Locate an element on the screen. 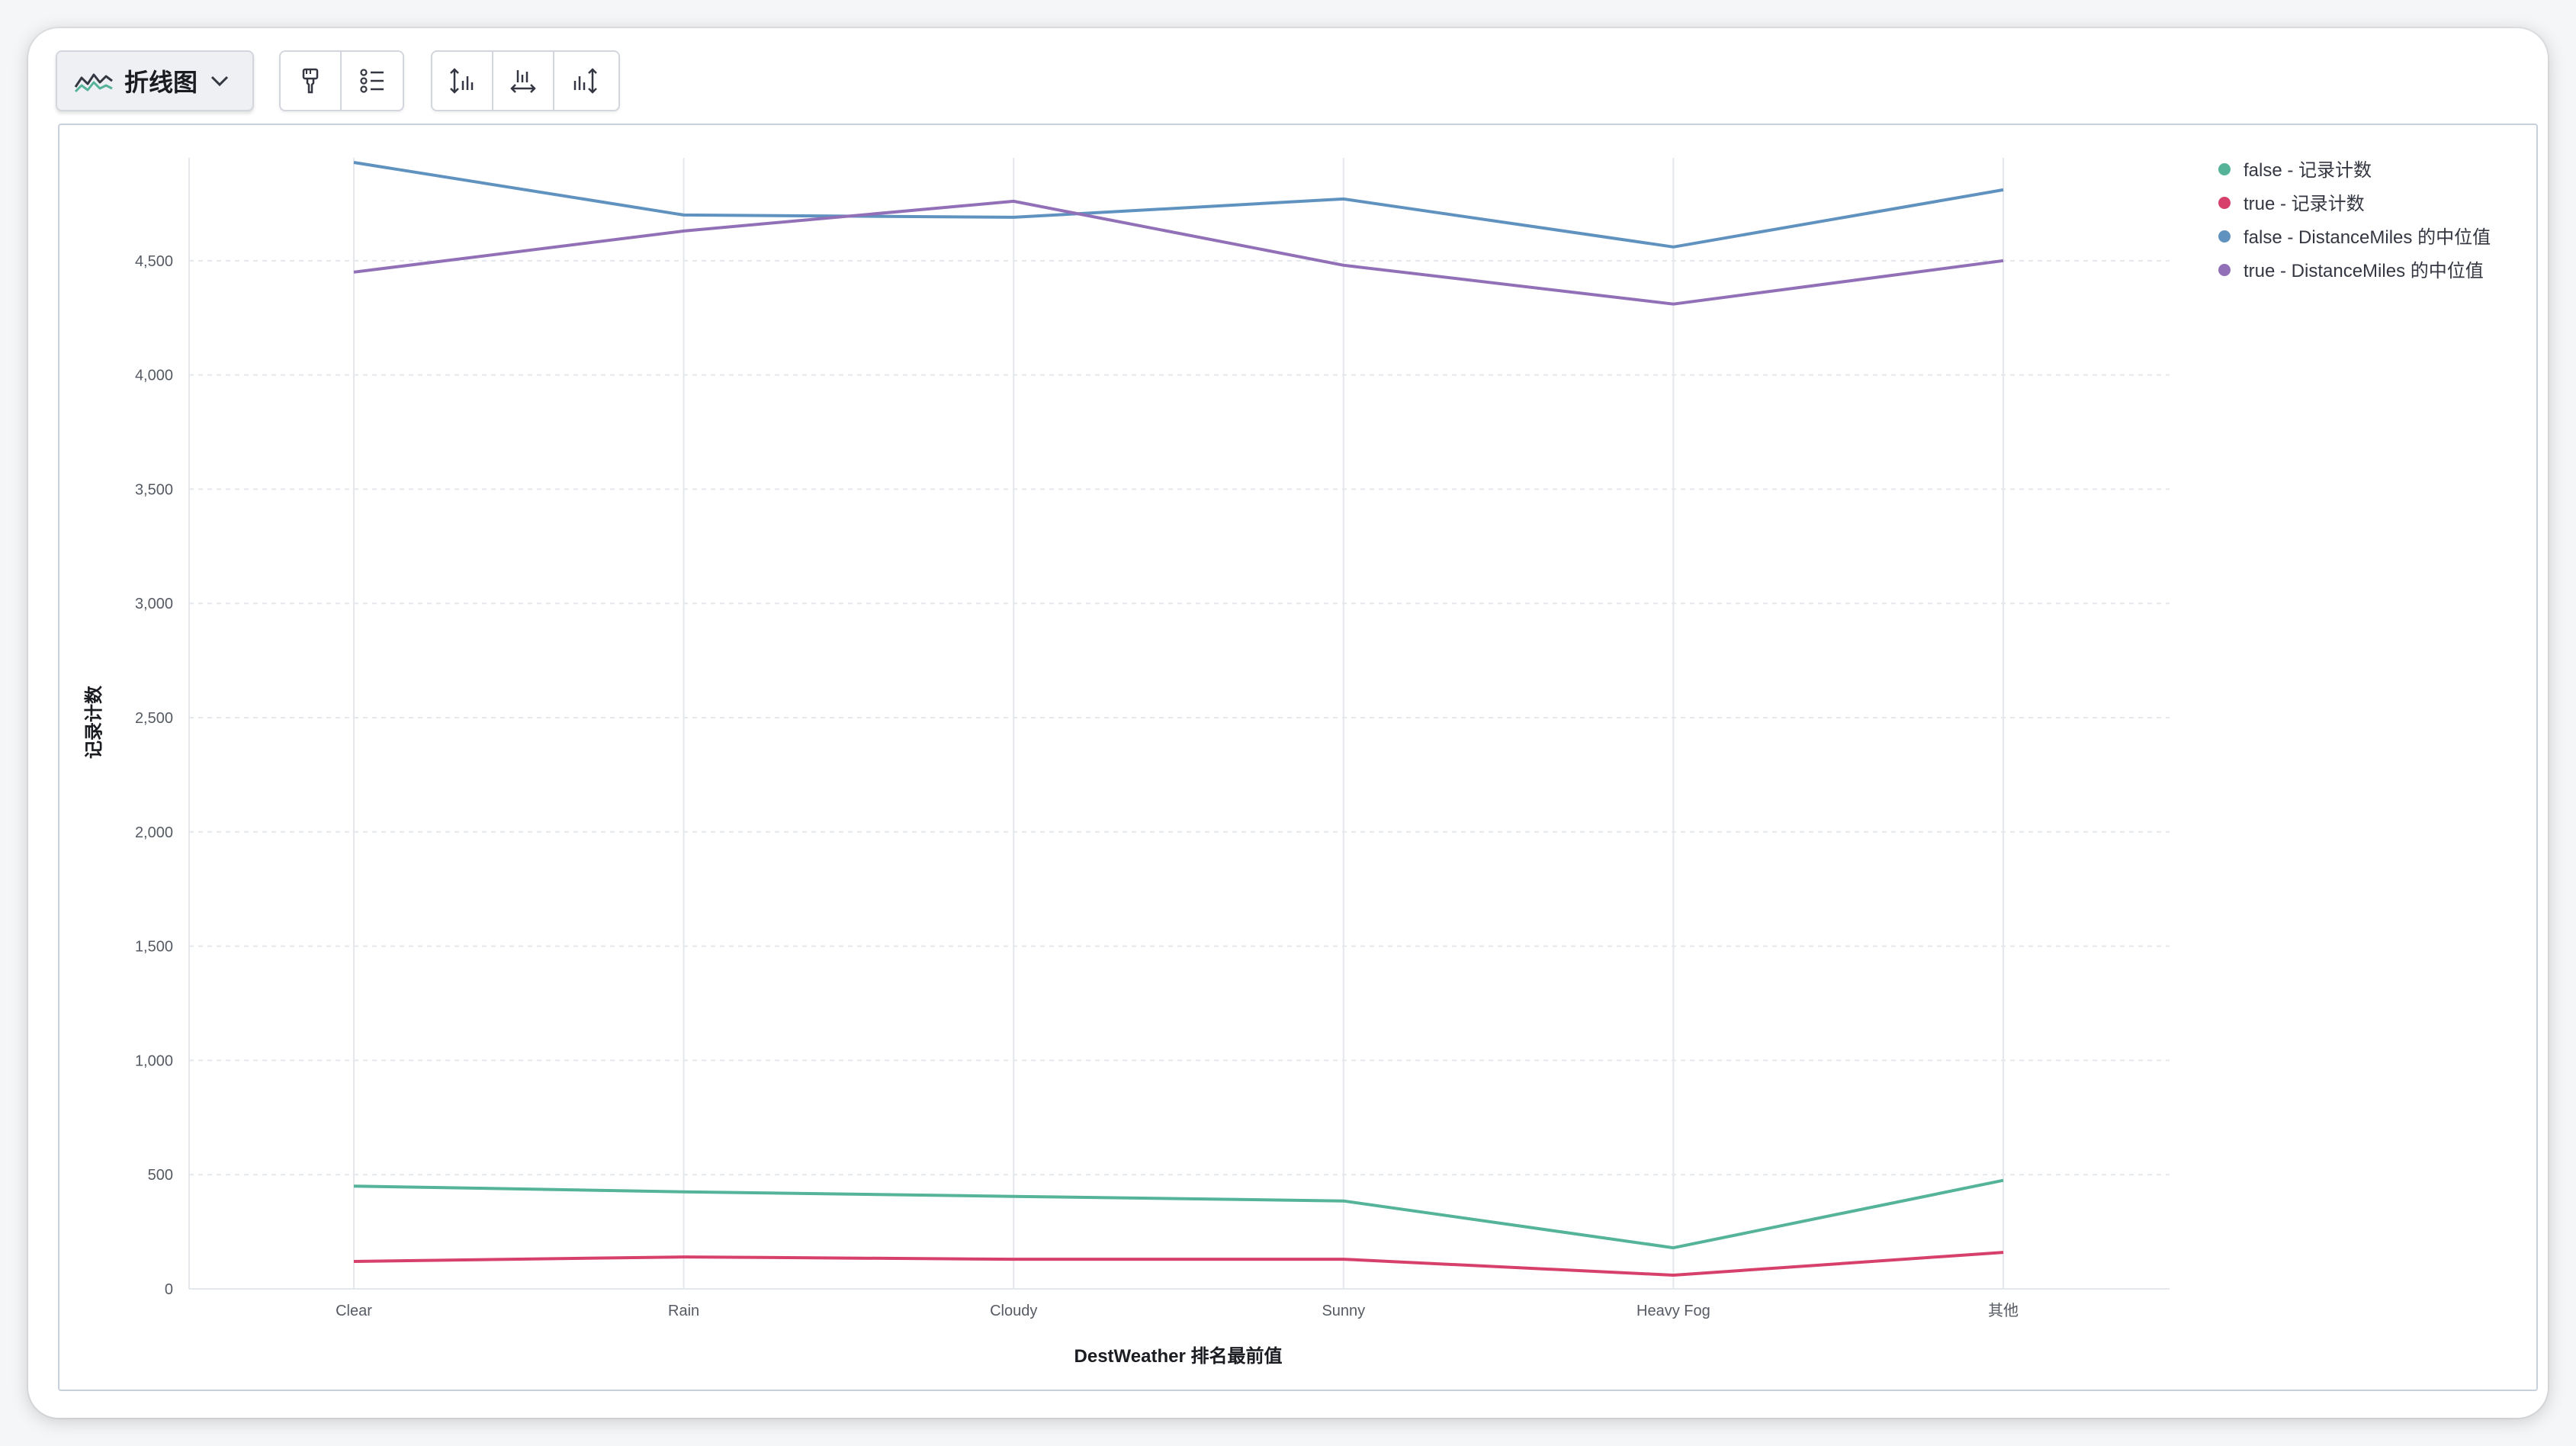 The width and height of the screenshot is (2576, 1446). y-tick-label: 3,000 is located at coordinates (154, 604).